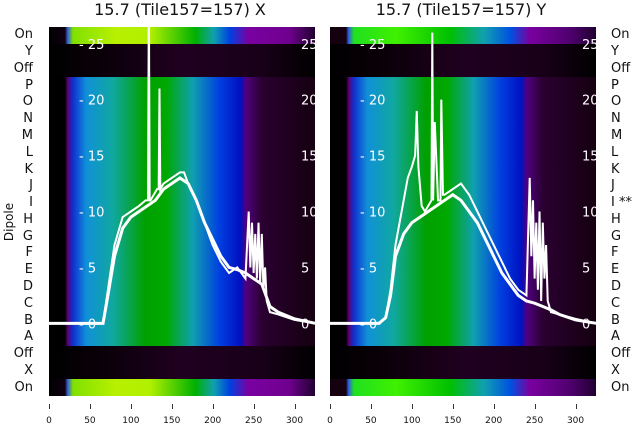 The width and height of the screenshot is (640, 440). Describe the element at coordinates (49, 421) in the screenshot. I see `x-tick-label: 0` at that location.